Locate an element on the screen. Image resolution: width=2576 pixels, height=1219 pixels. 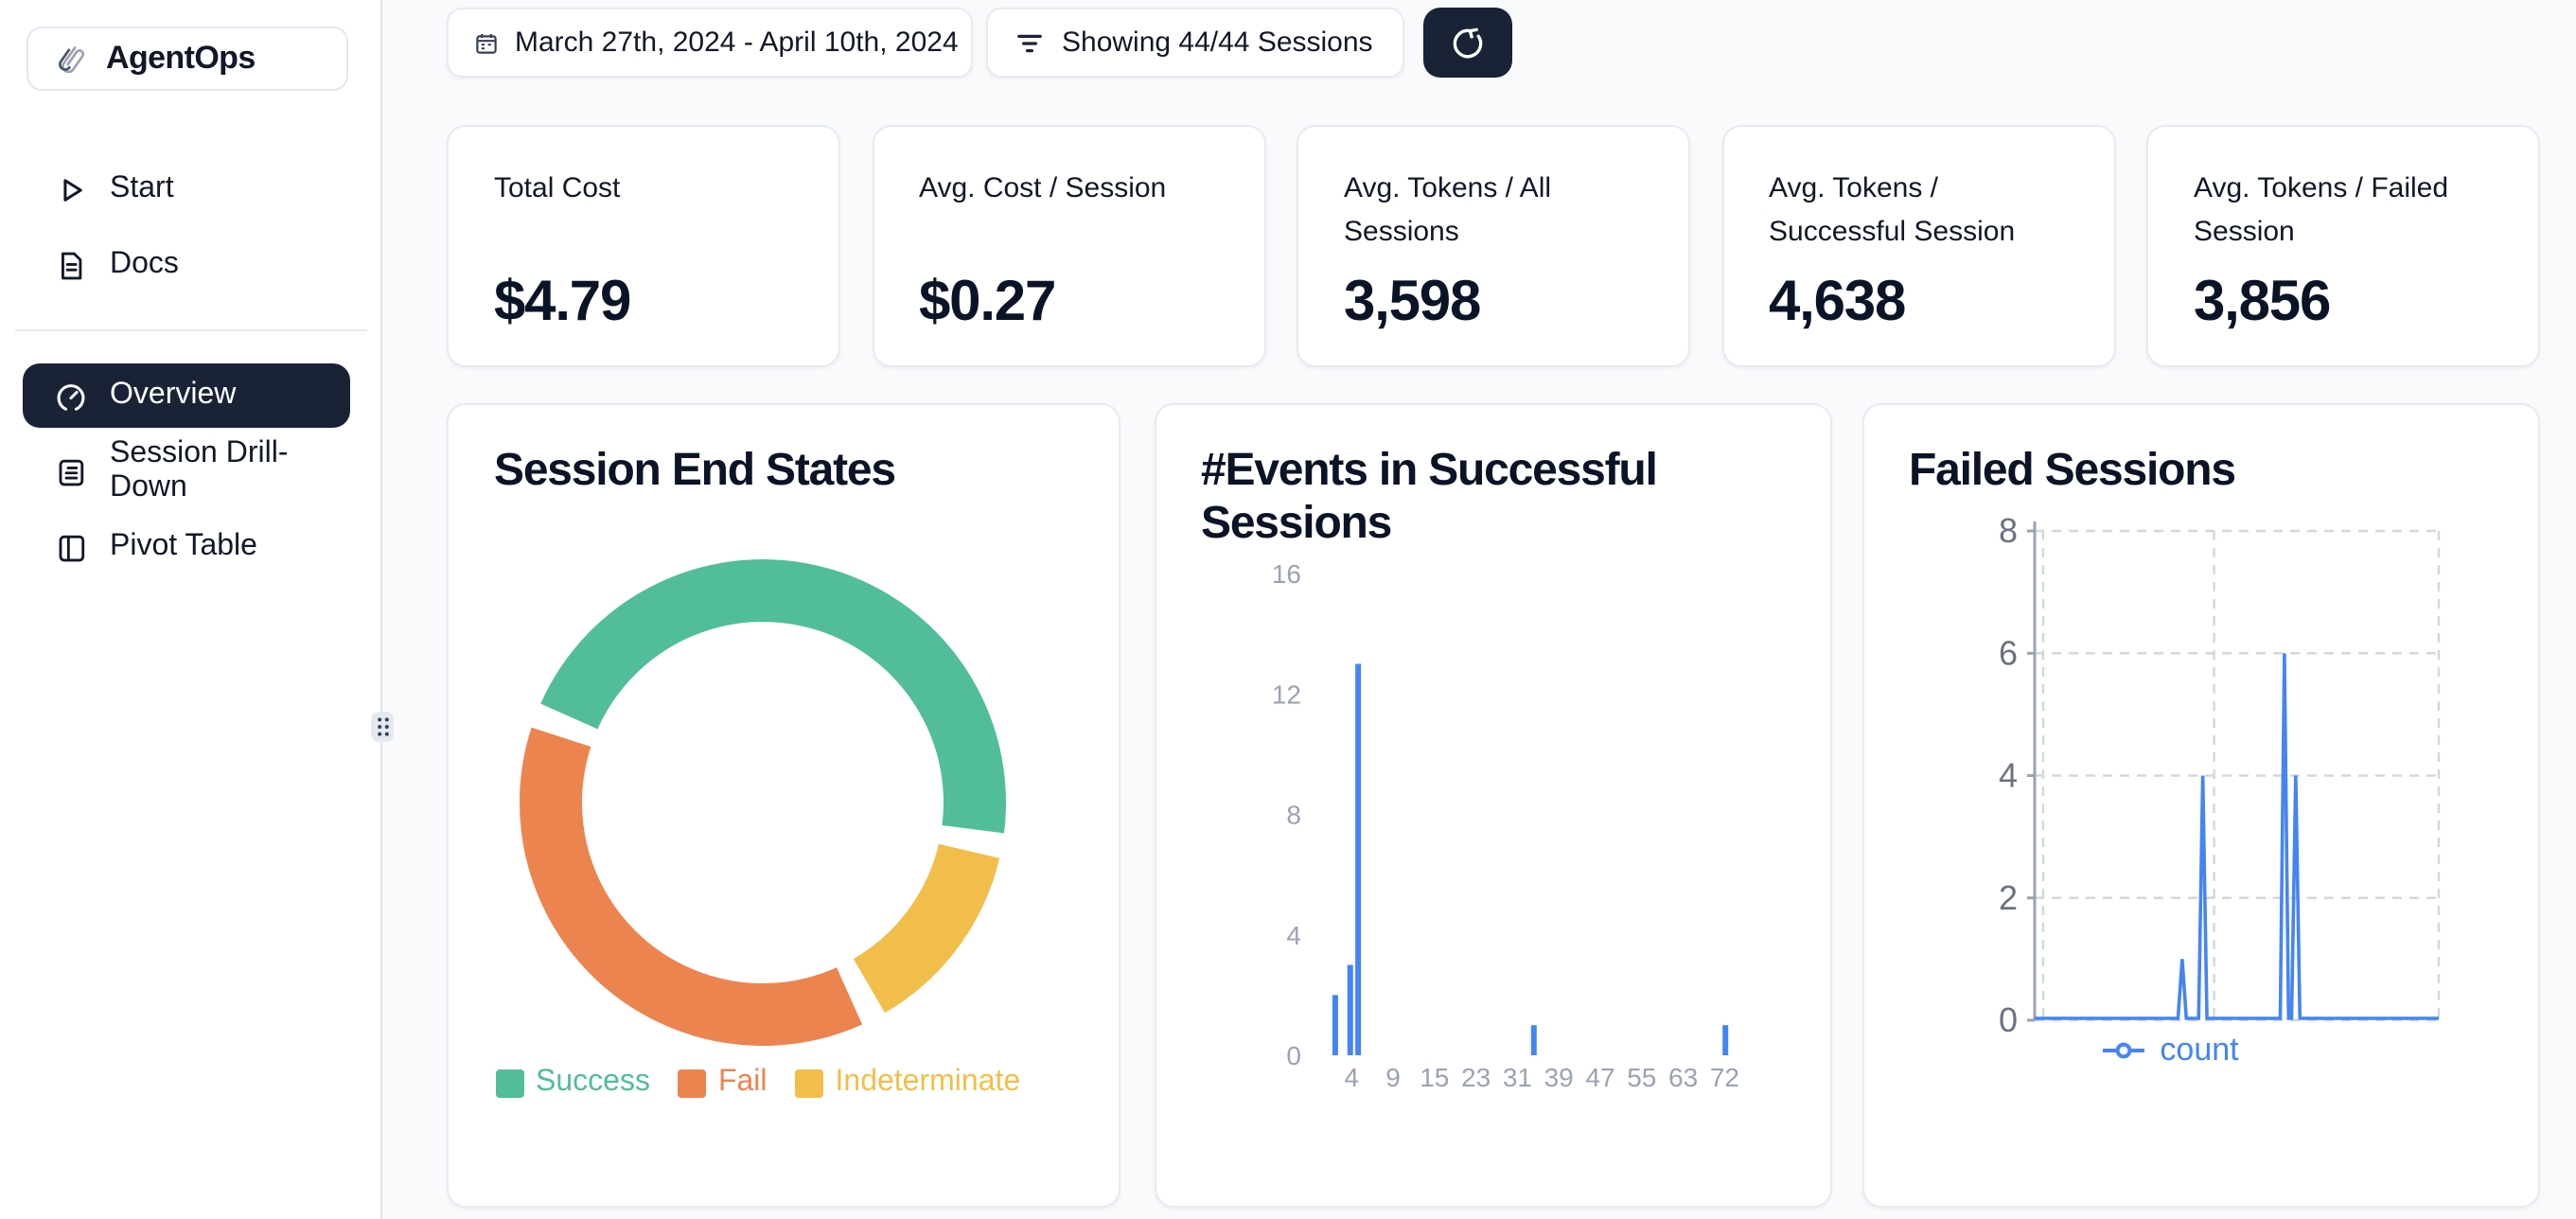
legend-item-indeterminate: Indeterminate is located at coordinates (908, 1083).